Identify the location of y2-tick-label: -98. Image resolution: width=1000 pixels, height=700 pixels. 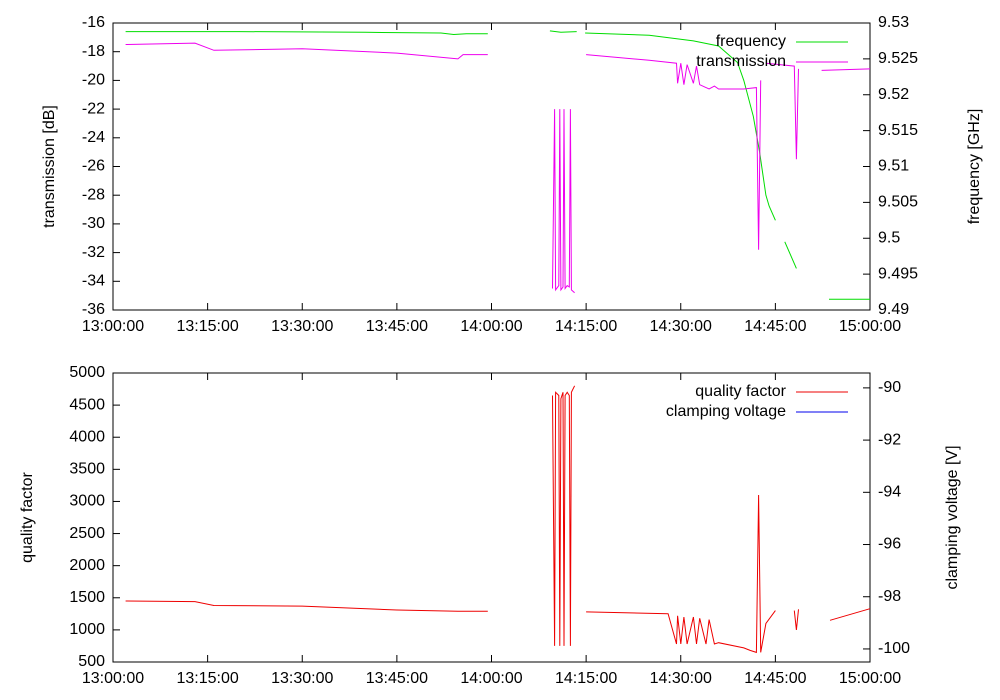
(889, 596).